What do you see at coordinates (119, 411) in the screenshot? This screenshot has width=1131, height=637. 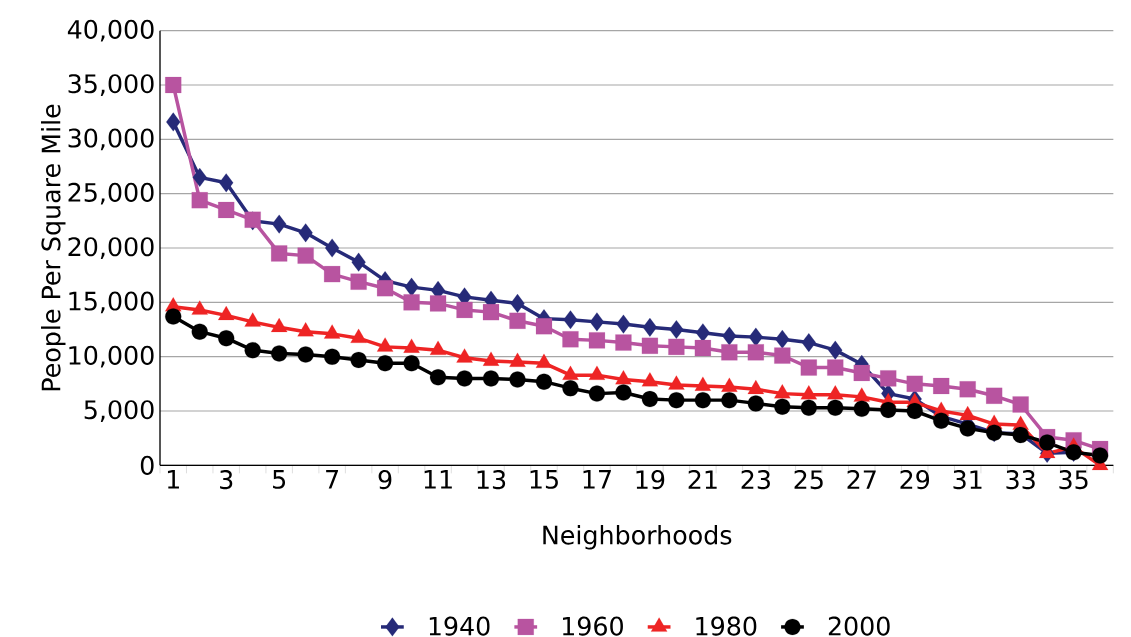 I see `y-tick-label: 5,000` at bounding box center [119, 411].